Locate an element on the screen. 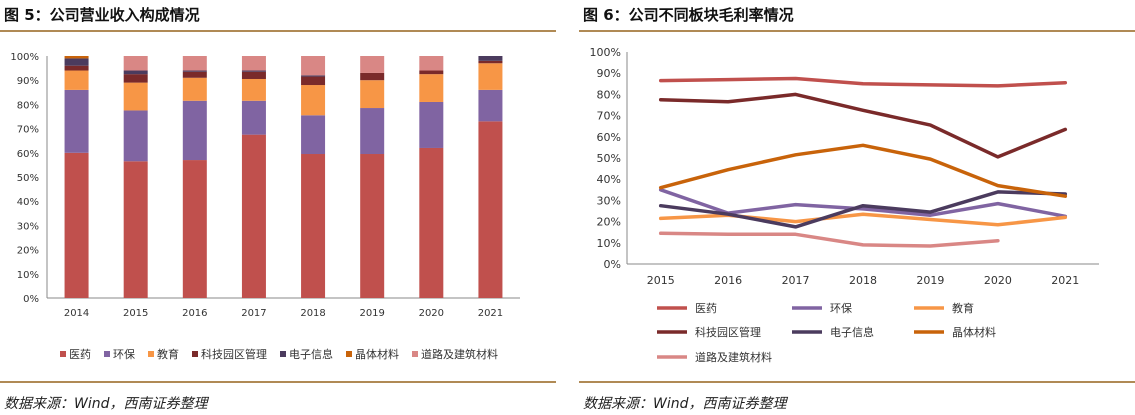 The image size is (1135, 415). y-tick-label: 90% is located at coordinates (609, 73).